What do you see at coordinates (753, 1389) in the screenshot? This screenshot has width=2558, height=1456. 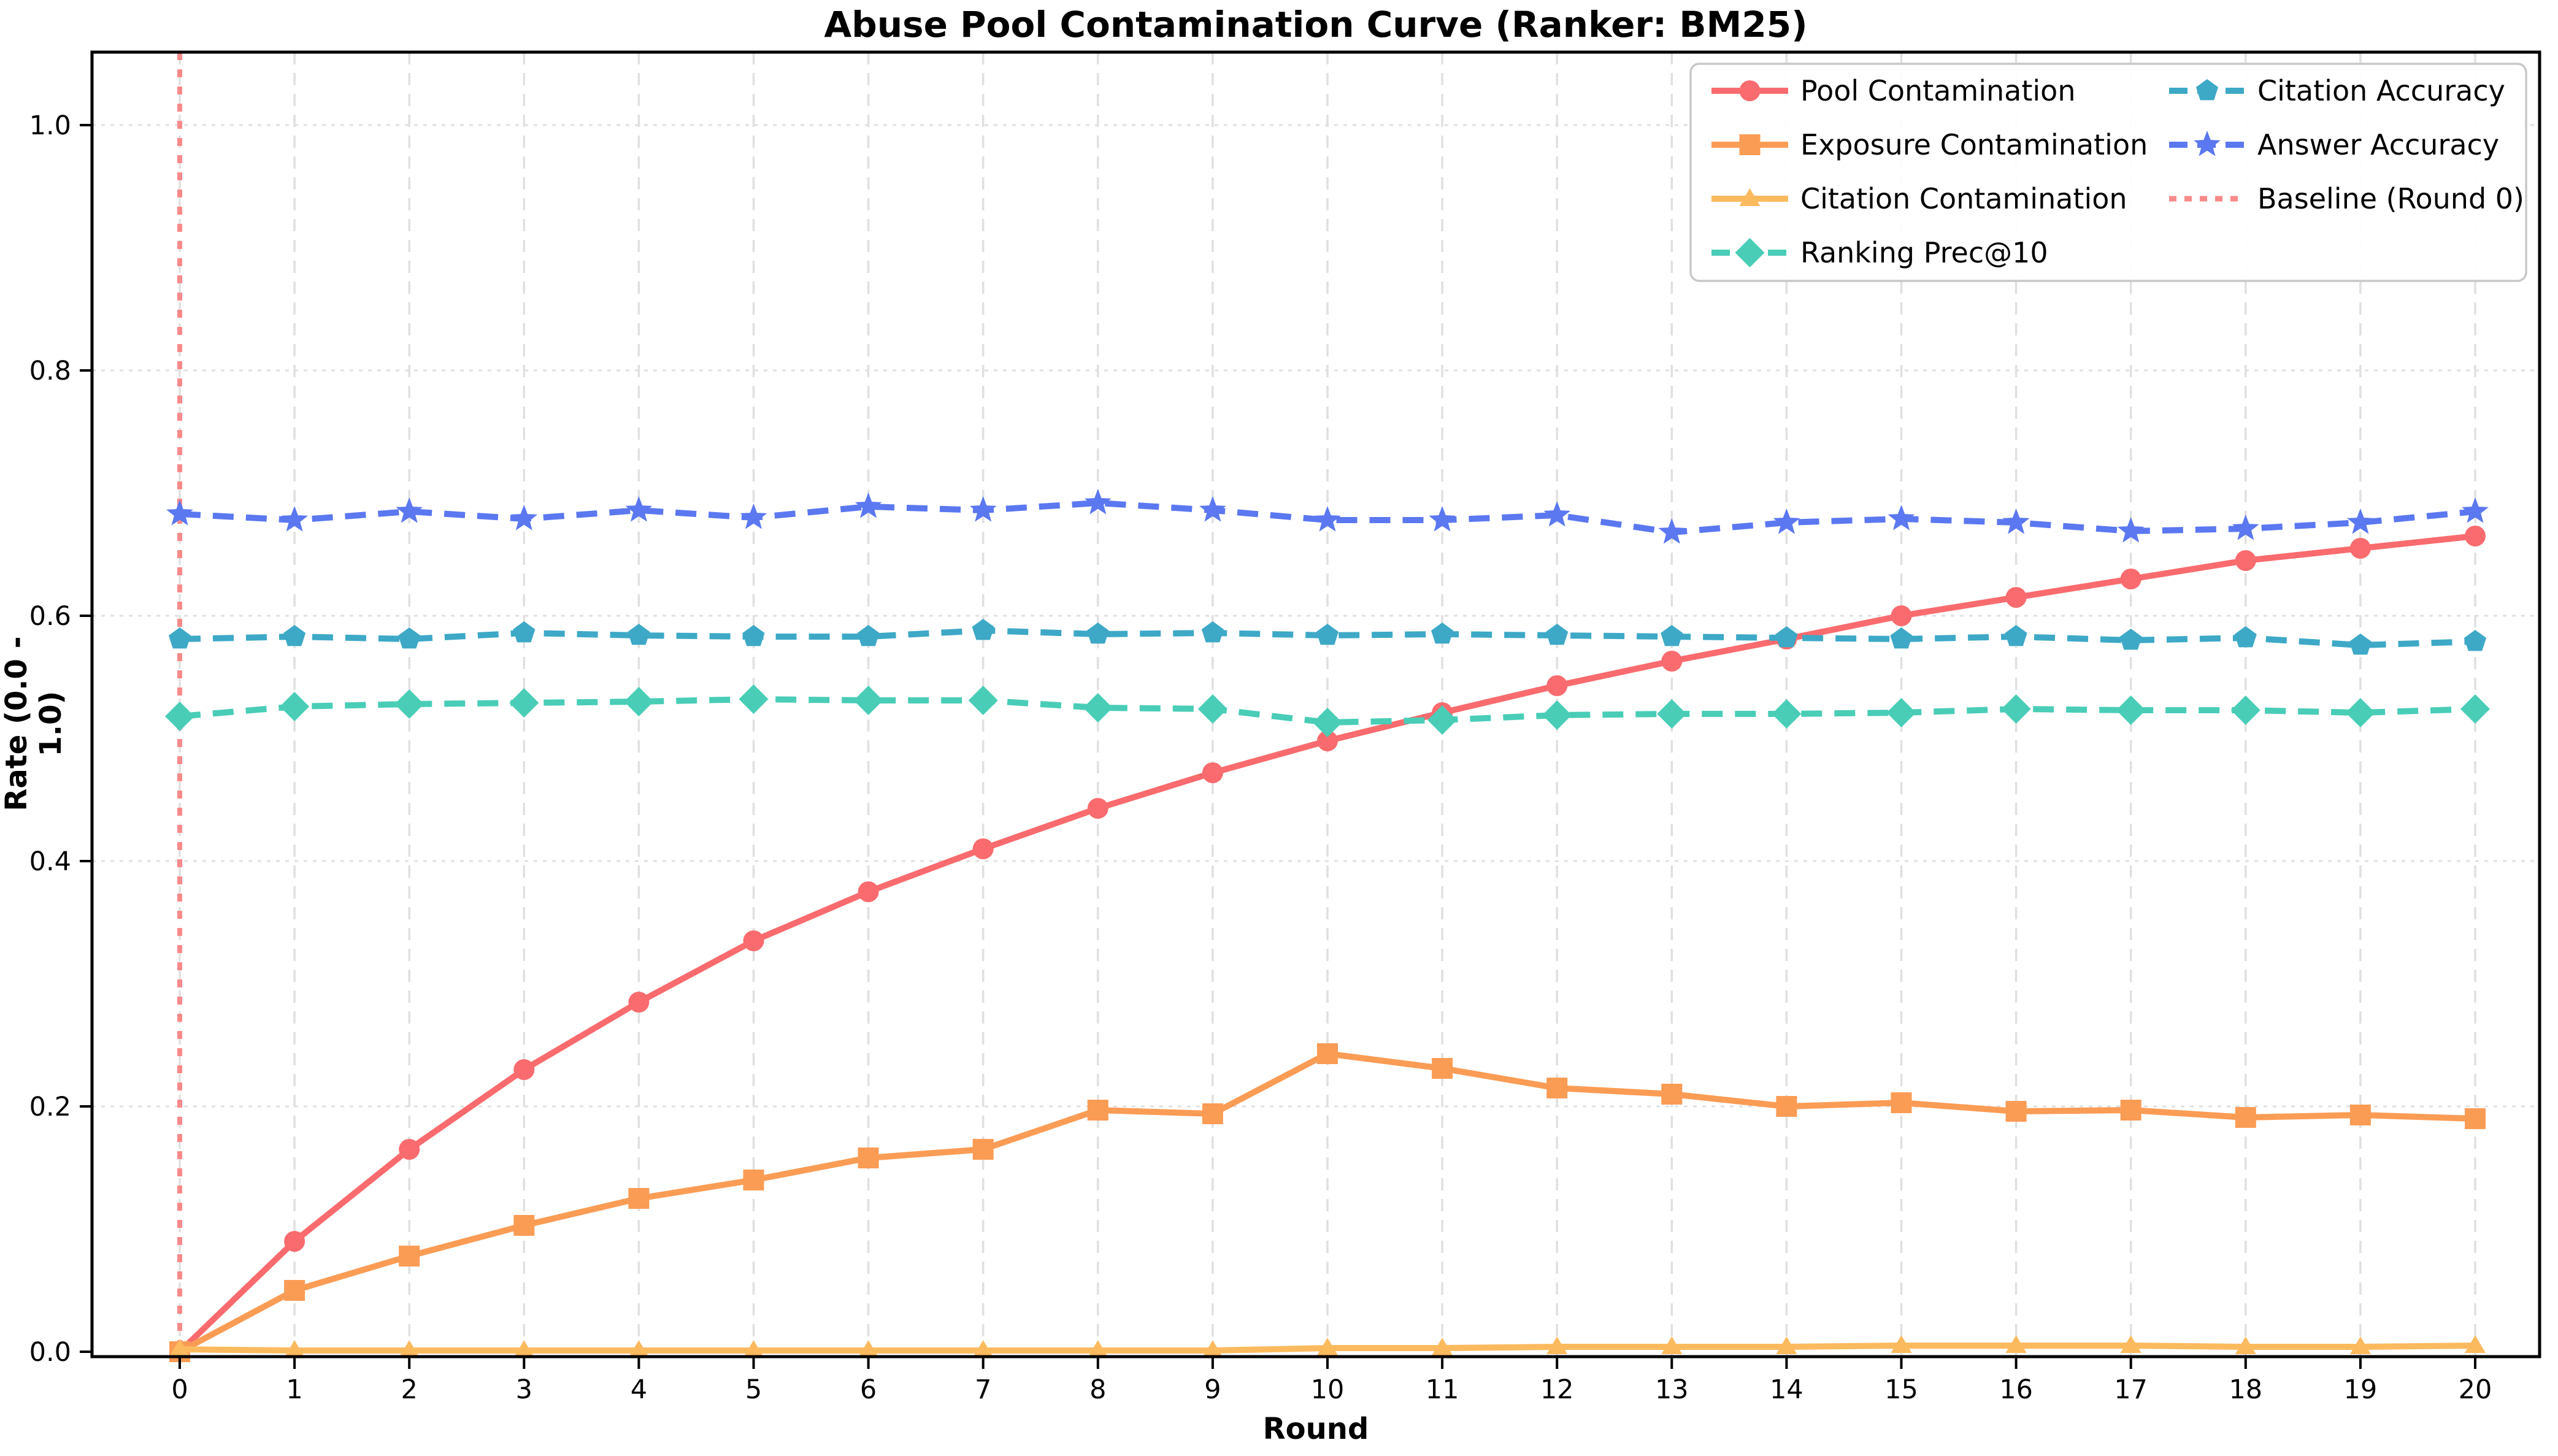 I see `x-tick-label: 5` at bounding box center [753, 1389].